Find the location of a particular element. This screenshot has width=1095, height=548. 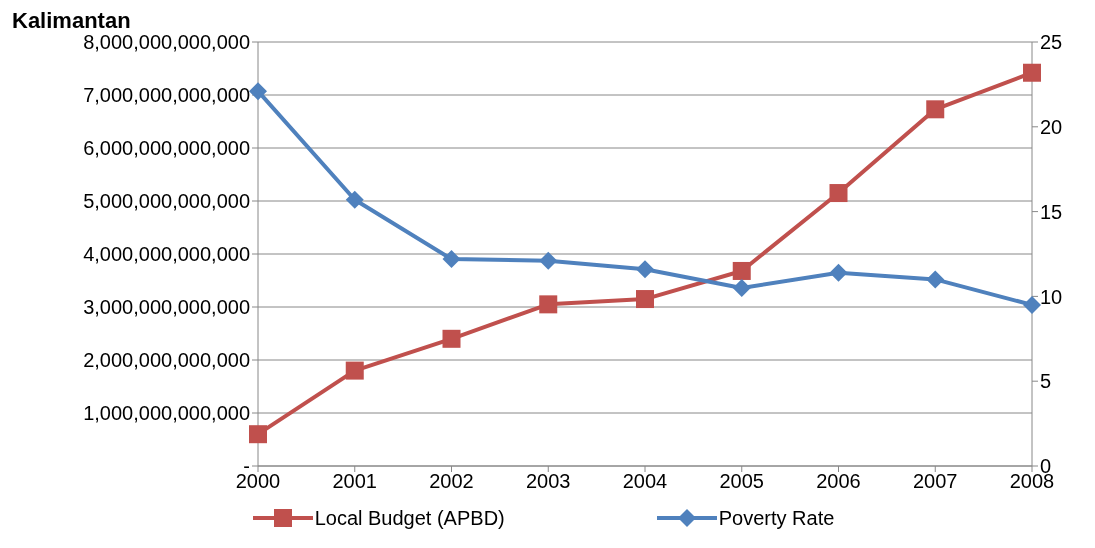

text: Kalimantan is located at coordinates (71, 20).